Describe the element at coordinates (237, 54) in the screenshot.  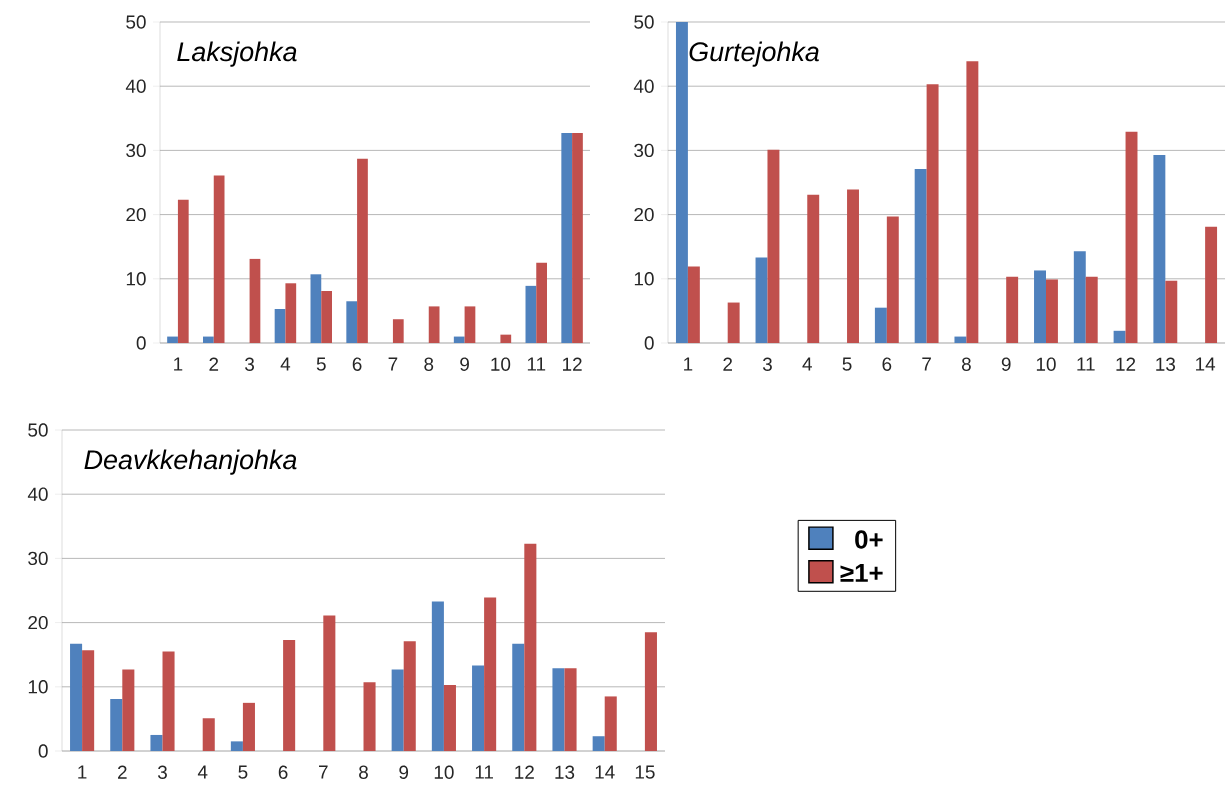
I see `text: Laksjohka` at that location.